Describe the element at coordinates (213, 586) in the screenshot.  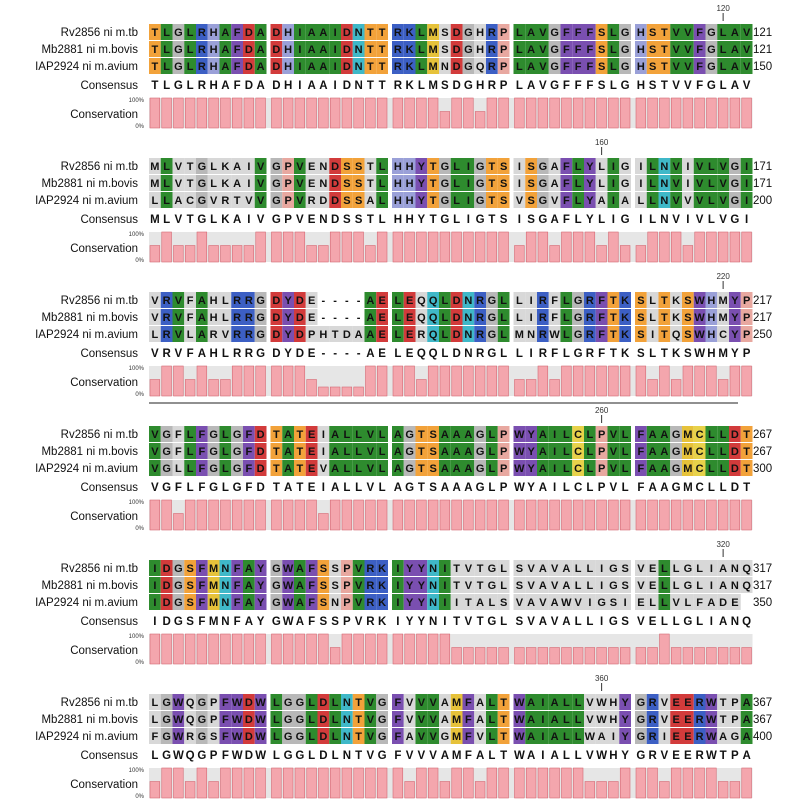
I see `residue-letter: M` at that location.